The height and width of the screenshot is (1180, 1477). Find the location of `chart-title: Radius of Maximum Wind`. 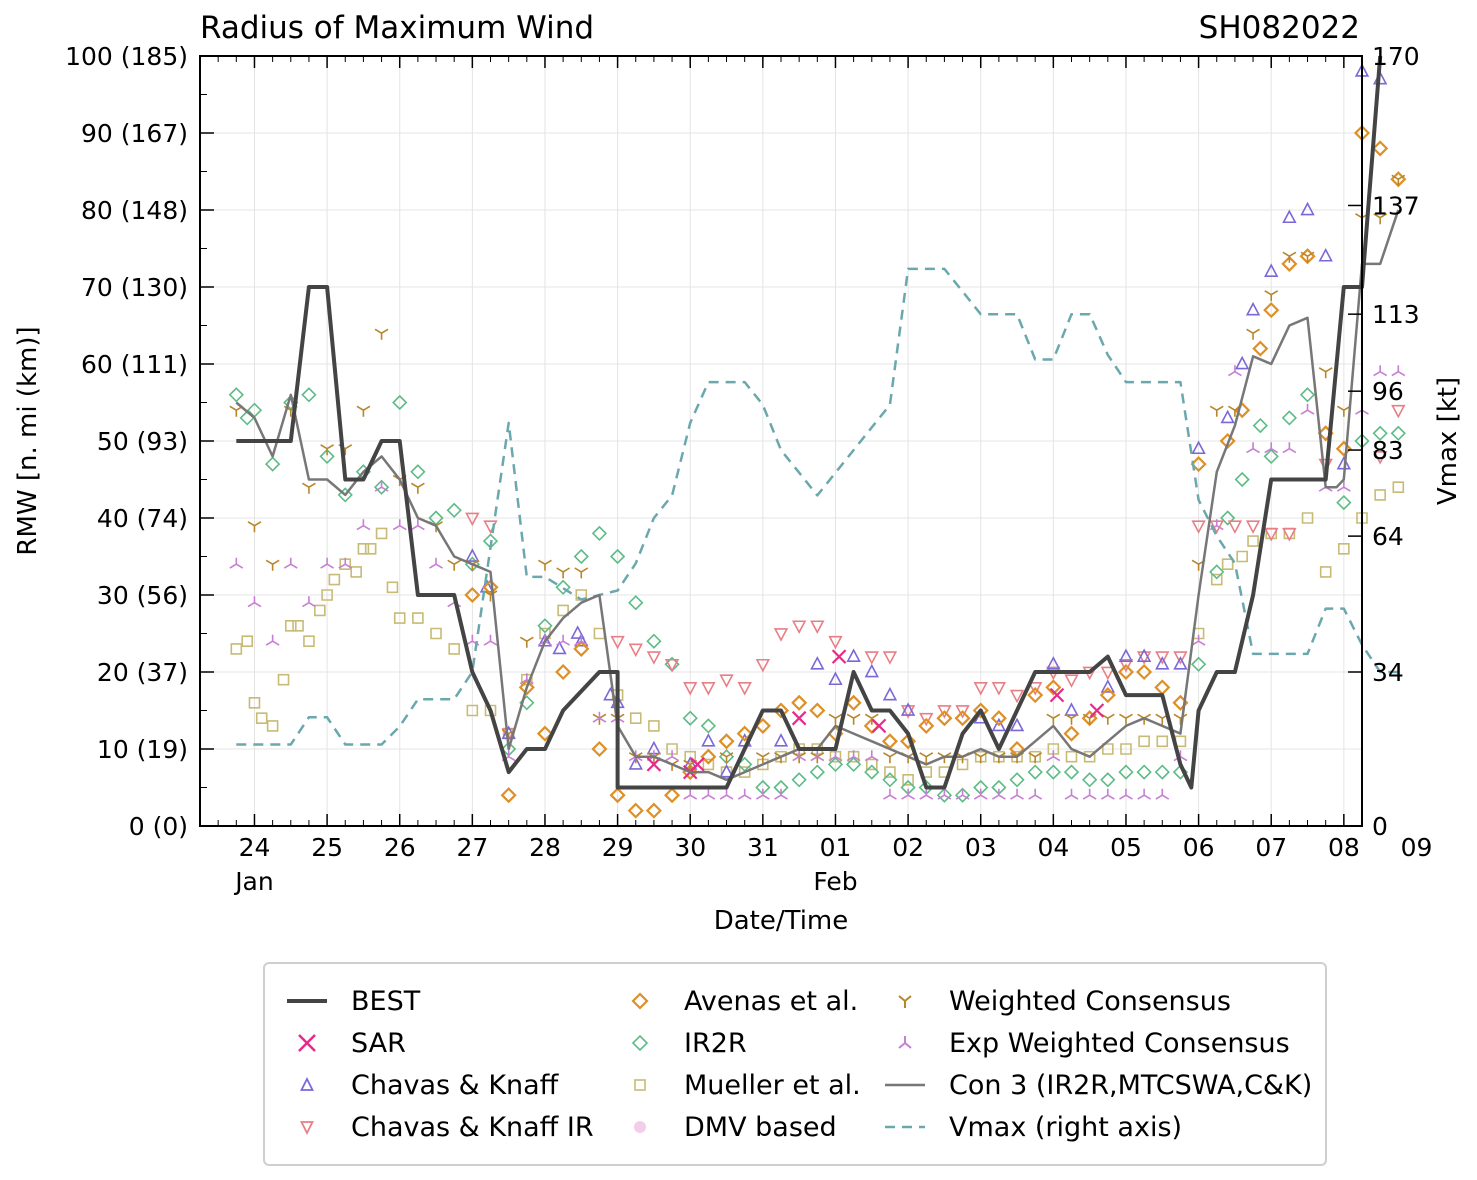

chart-title: Radius of Maximum Wind is located at coordinates (397, 28).